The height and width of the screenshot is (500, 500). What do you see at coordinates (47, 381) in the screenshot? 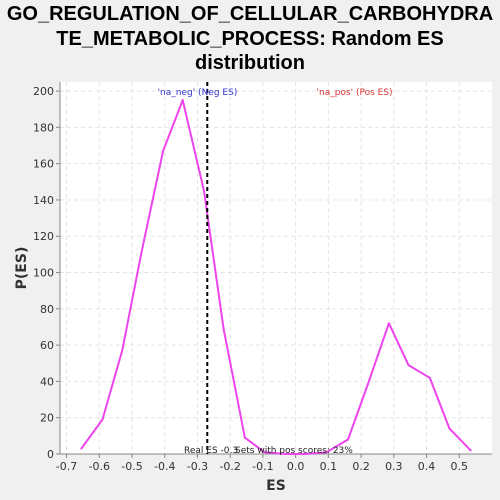
I see `y-tick-label: 40` at bounding box center [47, 381].